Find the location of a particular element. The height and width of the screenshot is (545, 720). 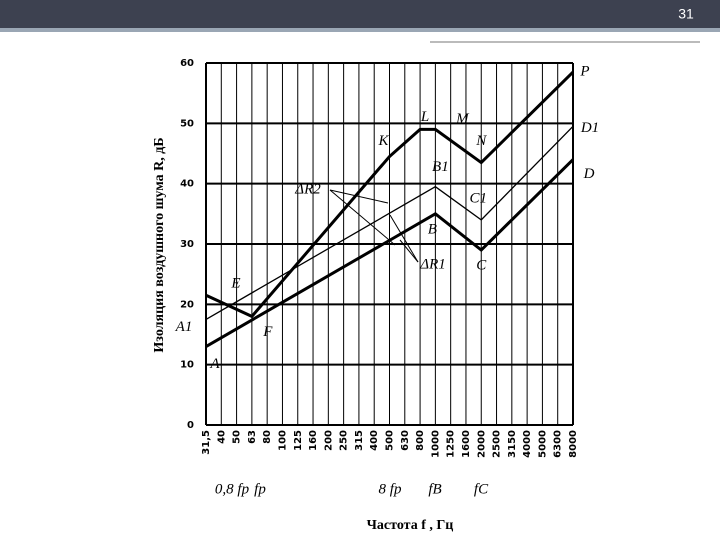

y-axis-title: Изоляция воздушного шума R, дБ is located at coordinates (159, 244).